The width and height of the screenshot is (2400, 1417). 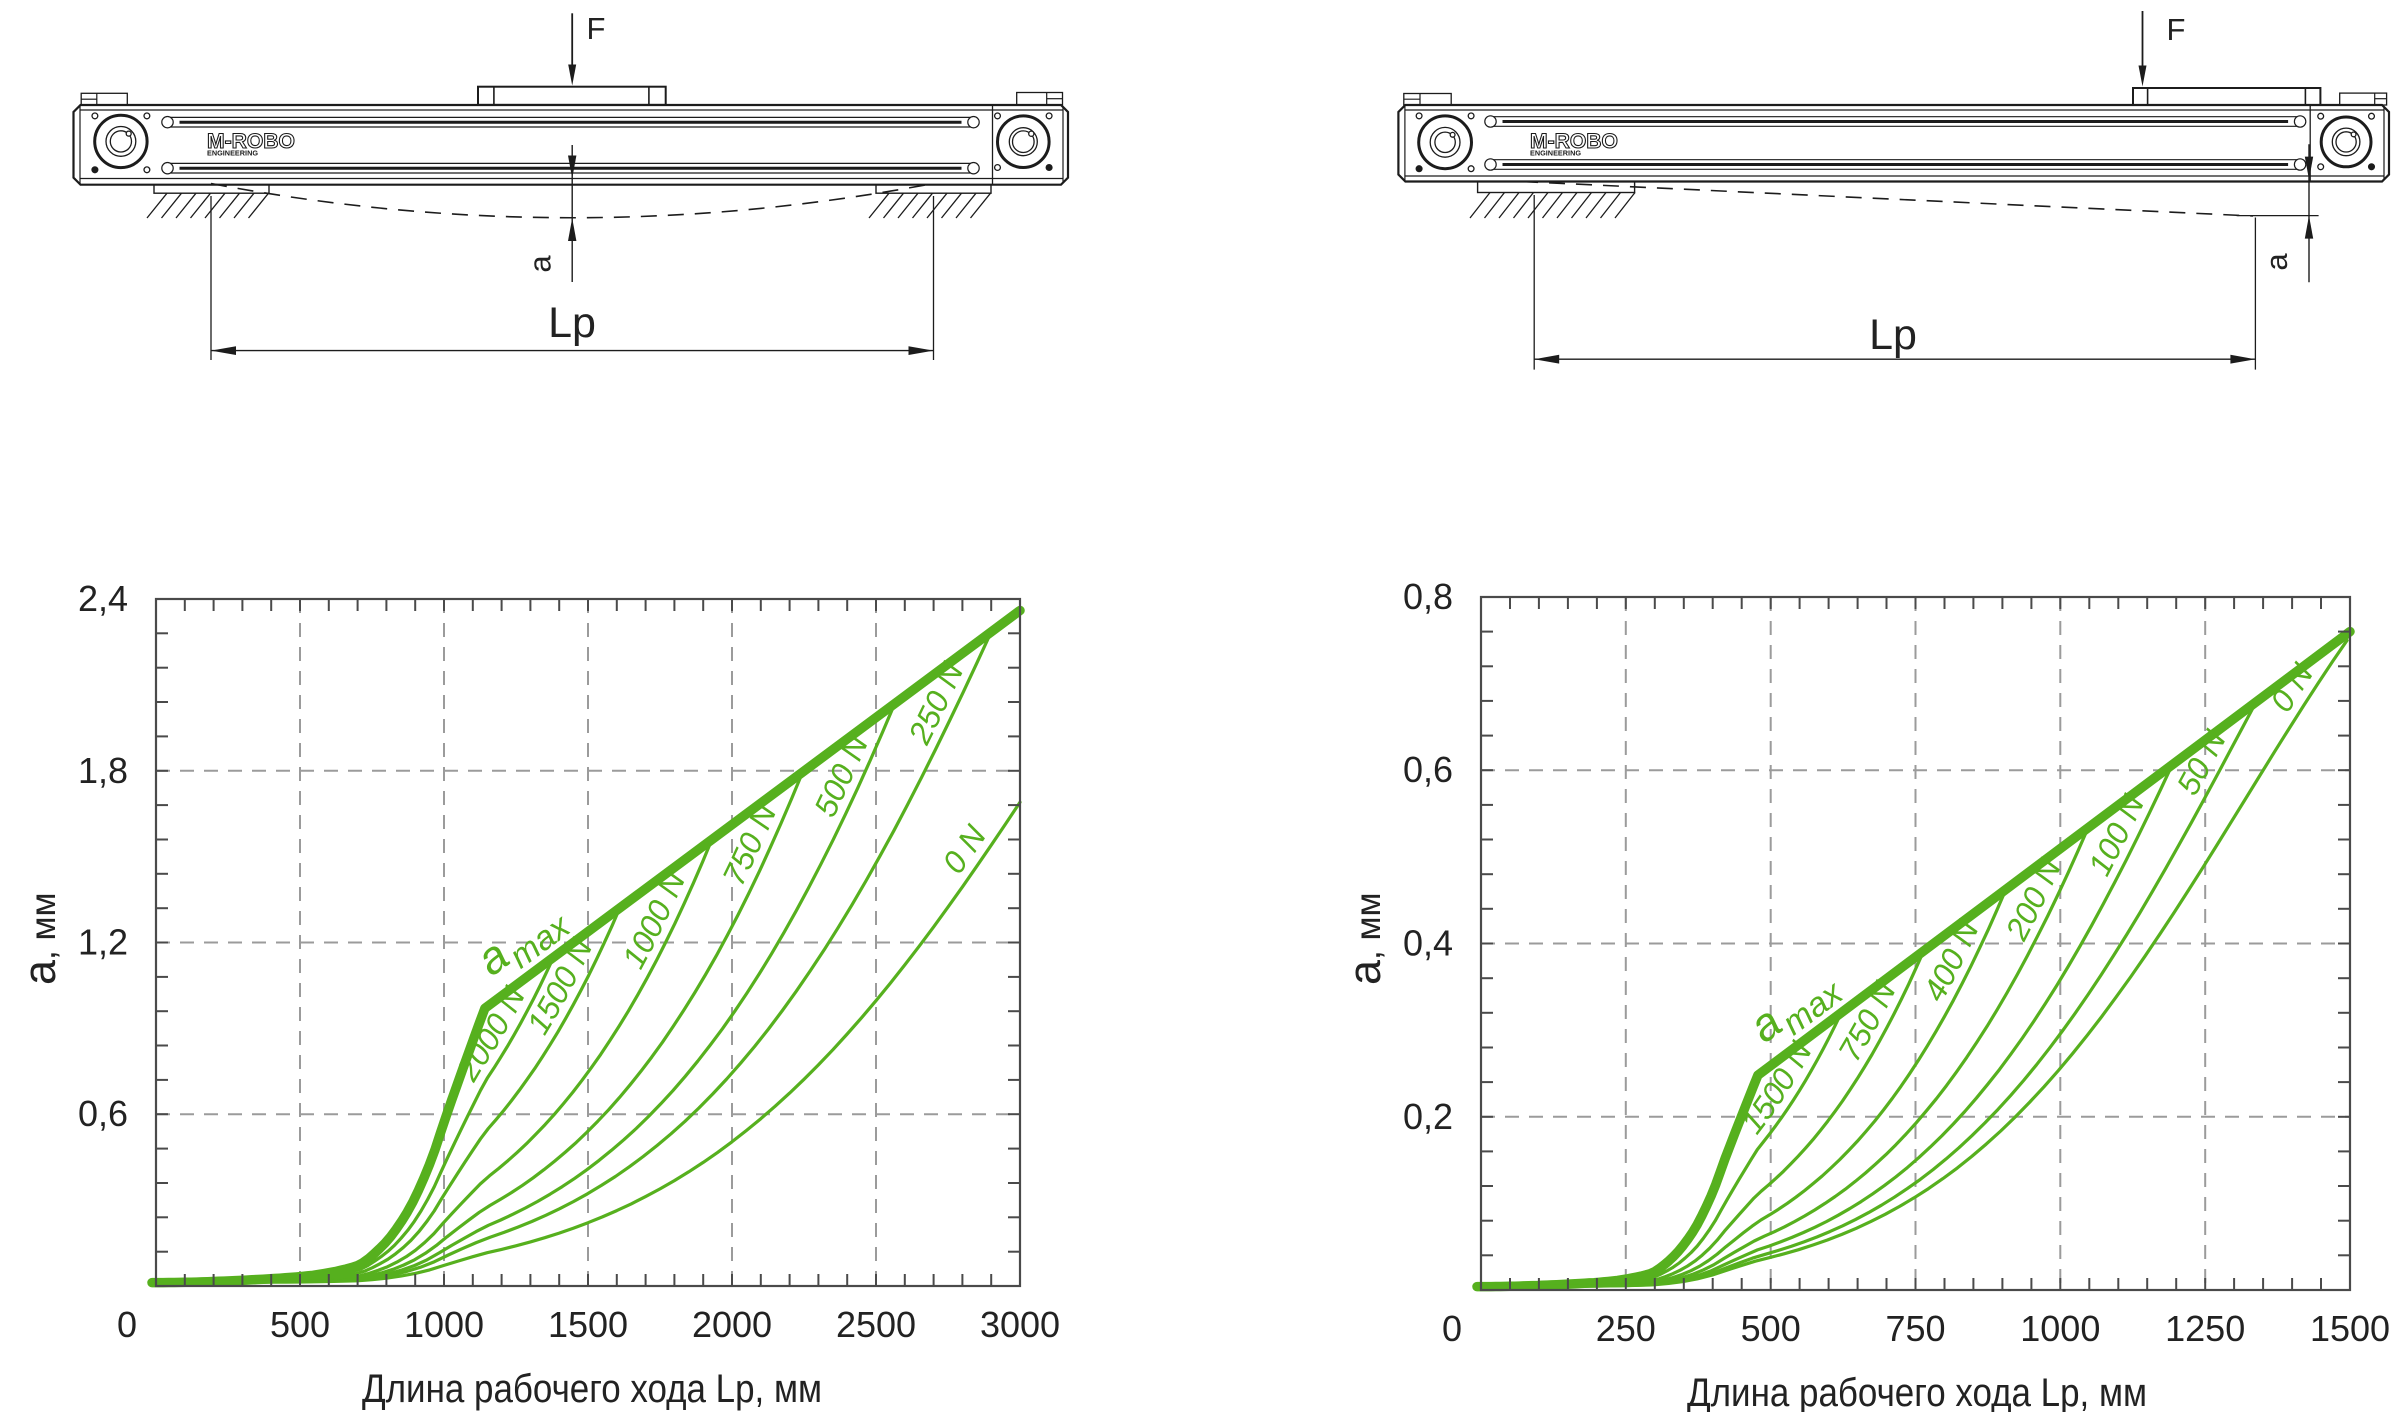 What do you see at coordinates (103, 770) in the screenshot?
I see `svg-text: 1,8` at bounding box center [103, 770].